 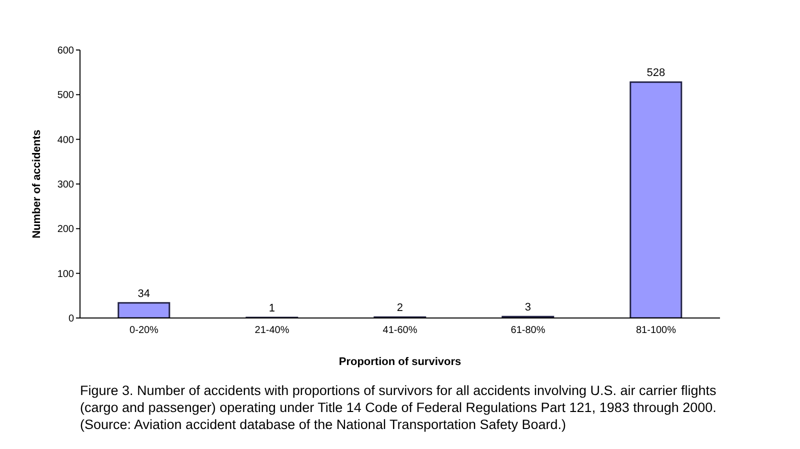 What do you see at coordinates (271, 308) in the screenshot?
I see `data-label: 1` at bounding box center [271, 308].